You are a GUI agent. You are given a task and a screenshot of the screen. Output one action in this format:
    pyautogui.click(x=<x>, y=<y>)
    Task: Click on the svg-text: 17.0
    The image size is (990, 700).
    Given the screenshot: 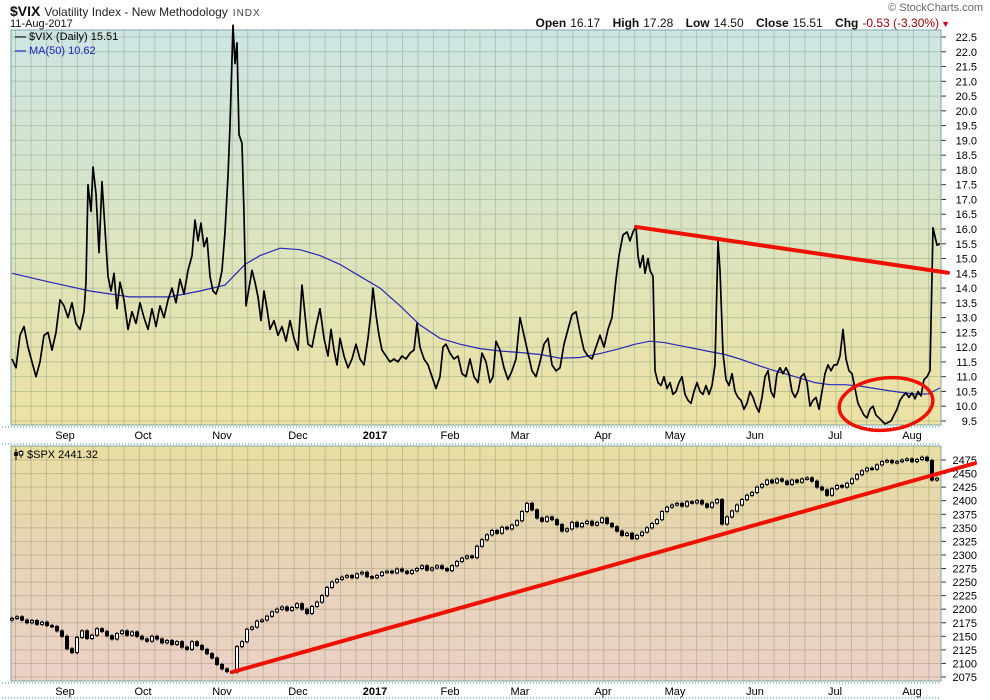 What is the action you would take?
    pyautogui.click(x=966, y=200)
    